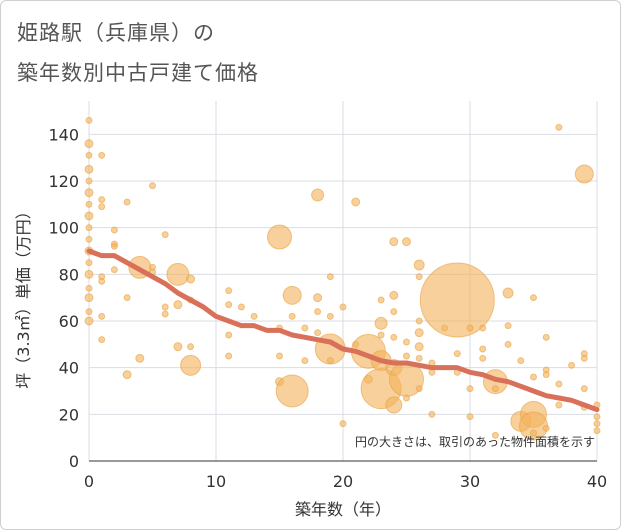  What do you see at coordinates (138, 73) in the screenshot?
I see `chart-title-line2: 築年数別中古戸建て価格` at bounding box center [138, 73].